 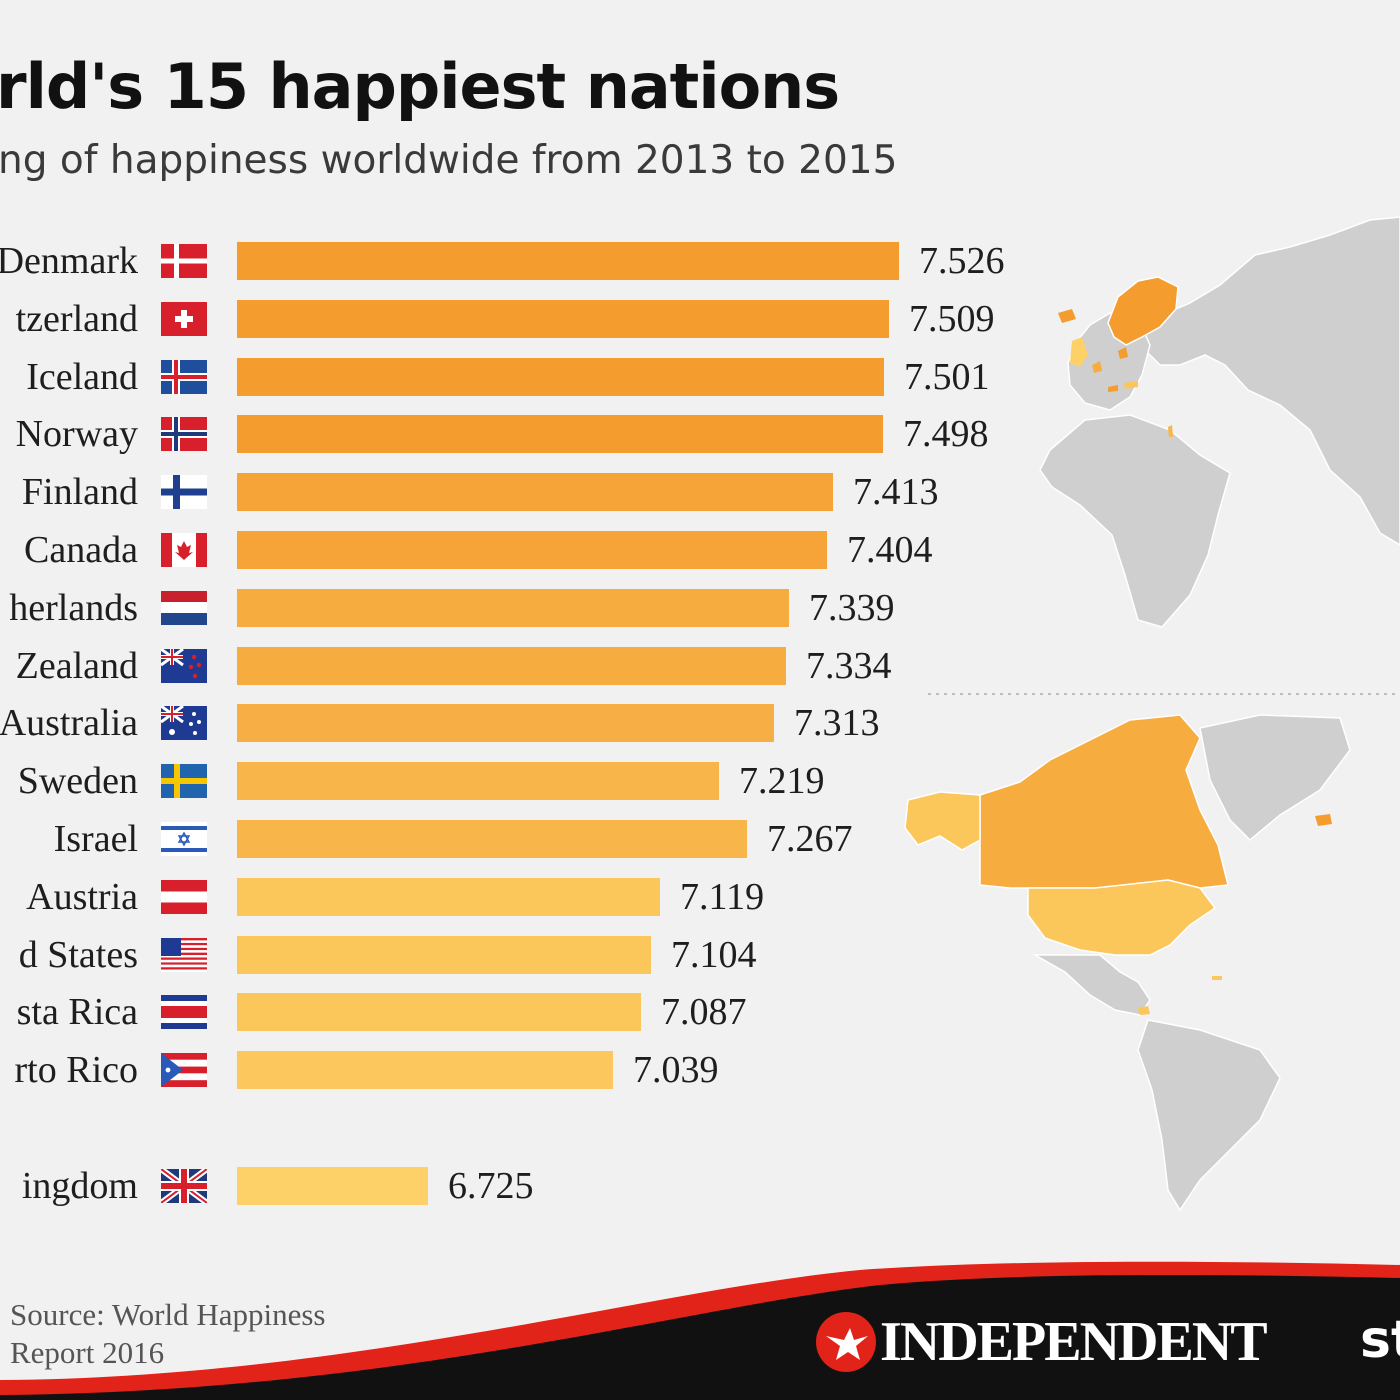 I want to click on category-label: ingdom, so click(x=79, y=1186).